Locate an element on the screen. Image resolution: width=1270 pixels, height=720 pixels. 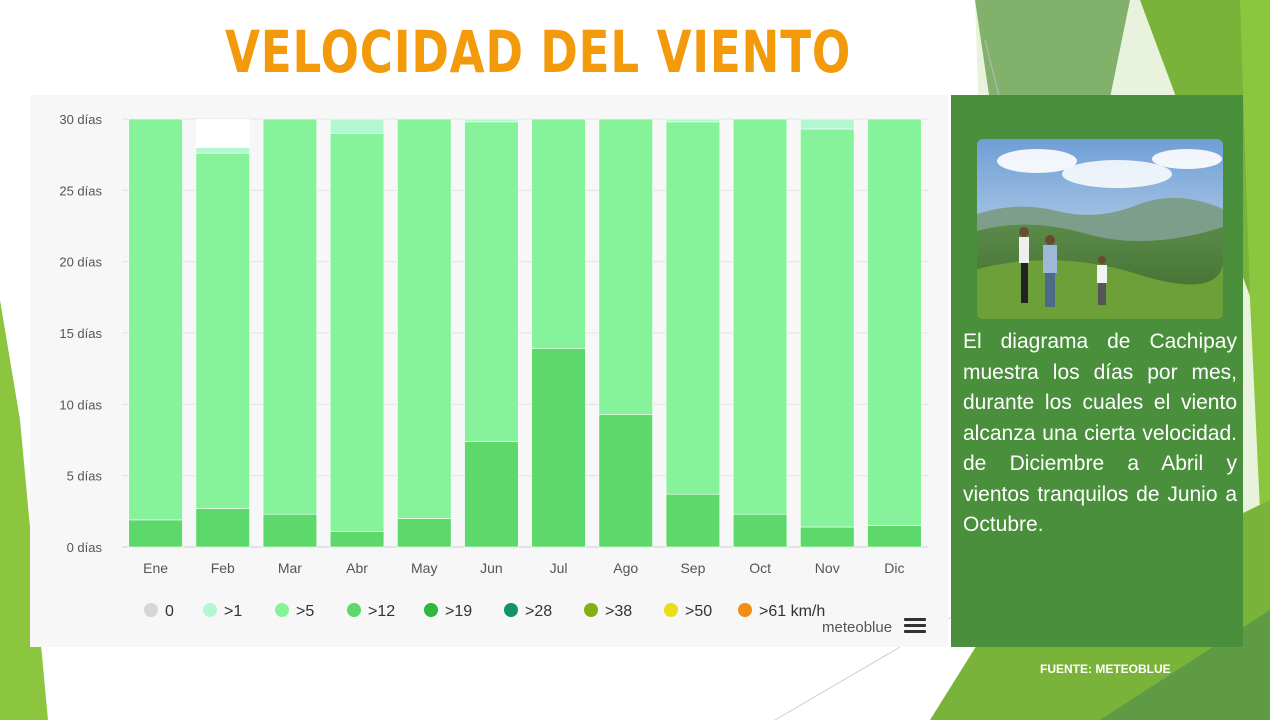
x-tick-label: Dic is located at coordinates (894, 568).